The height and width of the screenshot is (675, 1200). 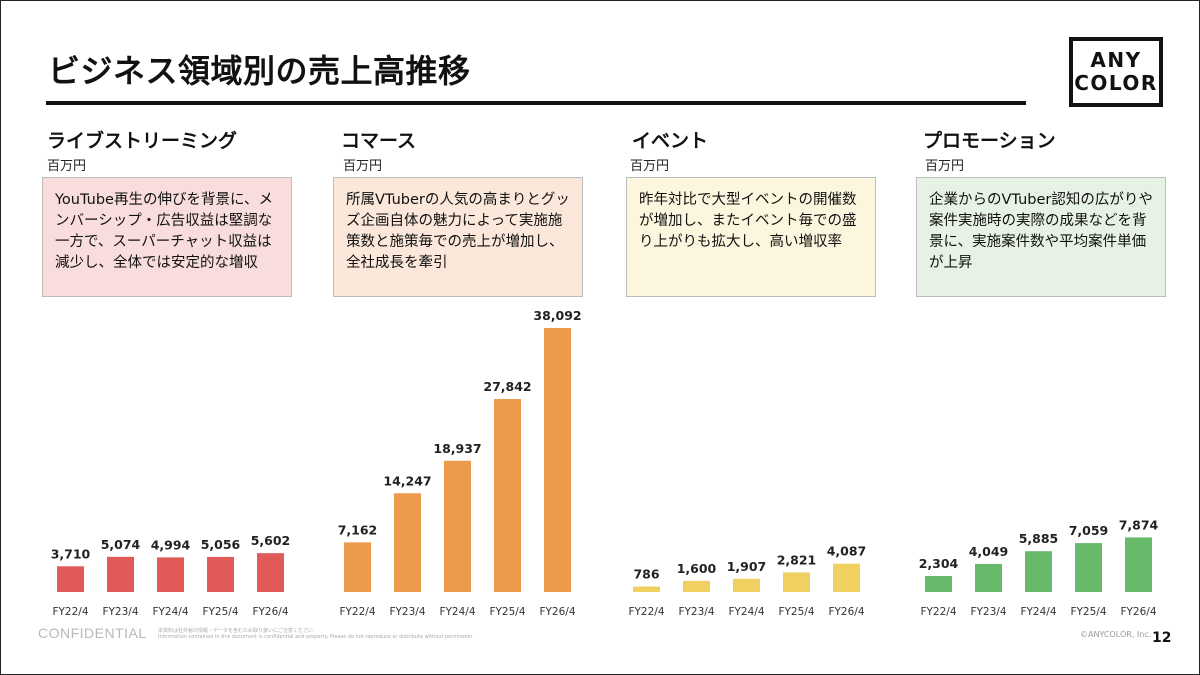 What do you see at coordinates (235, 631) in the screenshot?
I see `disclaimer-line-1: 本資料は社外秘の情報・データを含むため取り扱いにご注意ください` at bounding box center [235, 631].